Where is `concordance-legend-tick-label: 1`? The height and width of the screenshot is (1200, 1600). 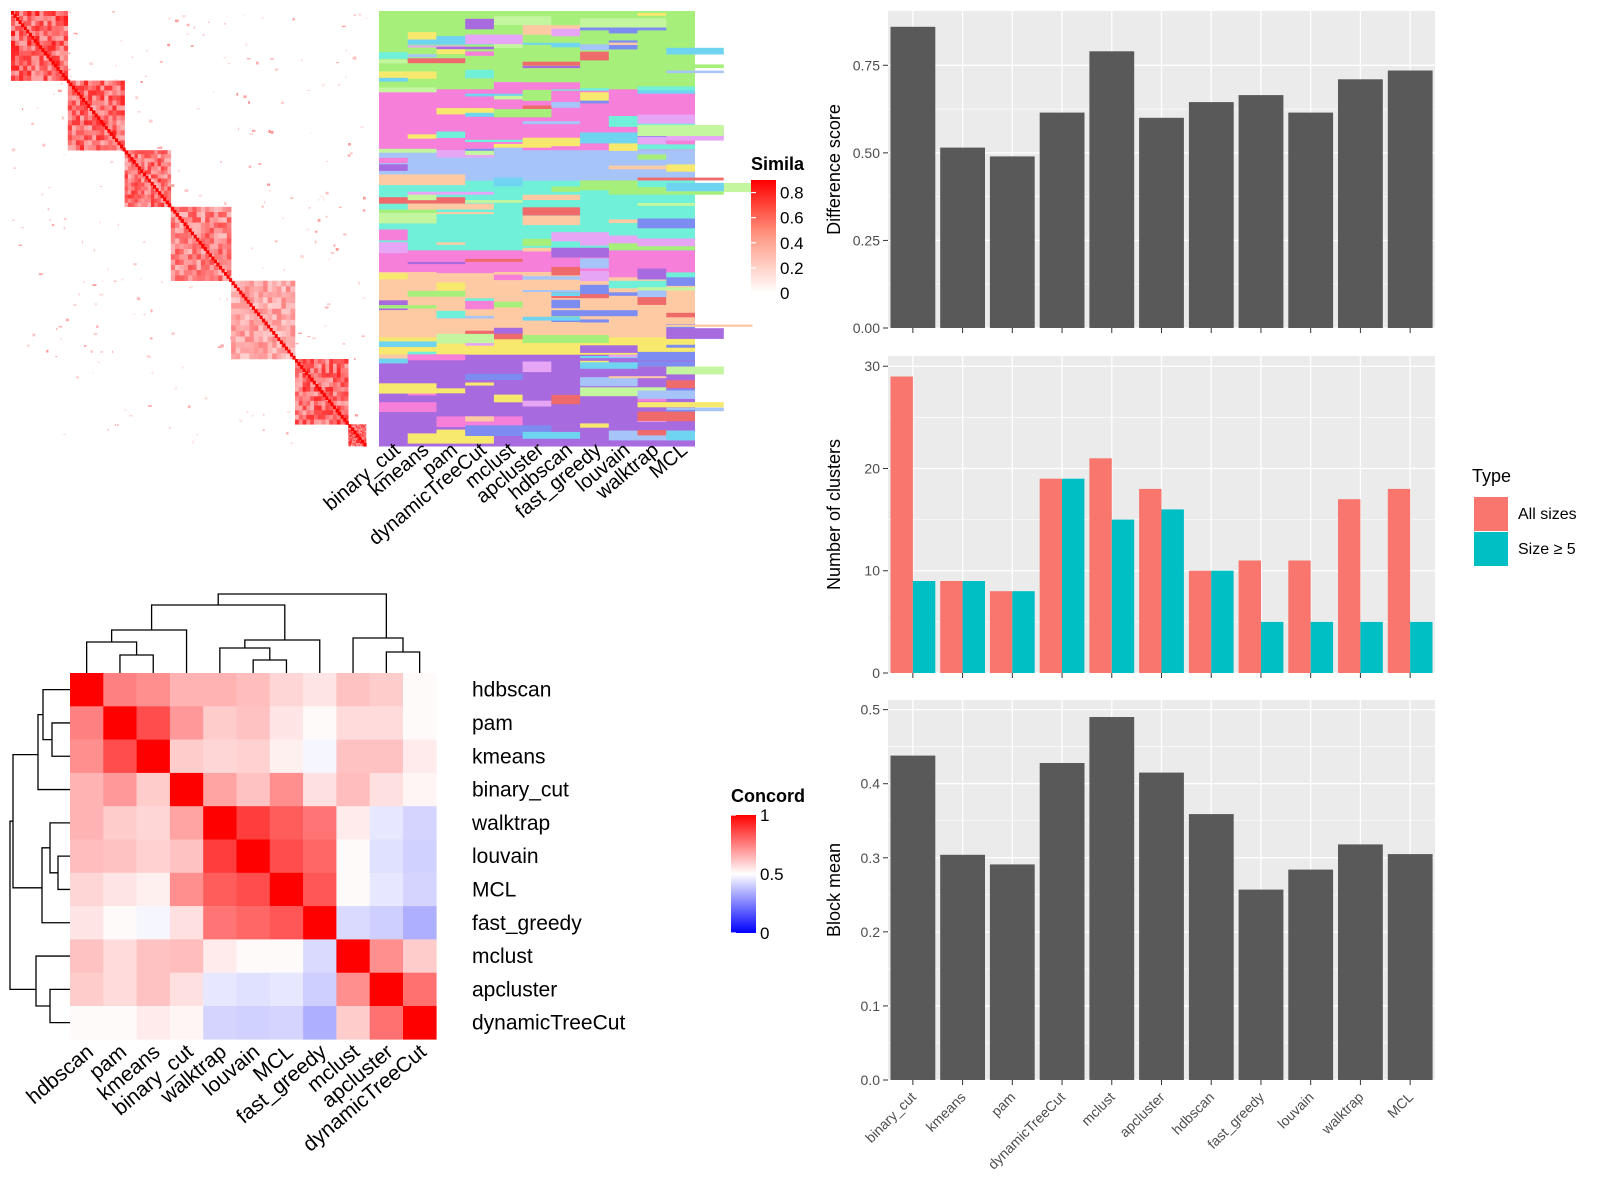
concordance-legend-tick-label: 1 is located at coordinates (764, 815).